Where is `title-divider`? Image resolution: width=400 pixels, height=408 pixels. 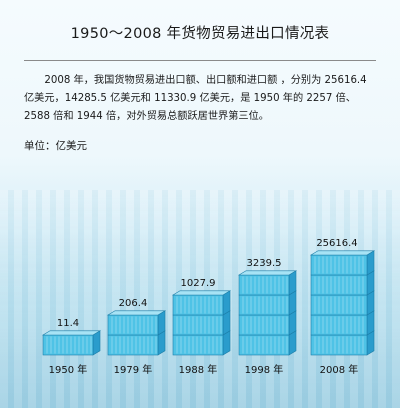
title-divider is located at coordinates (200, 60).